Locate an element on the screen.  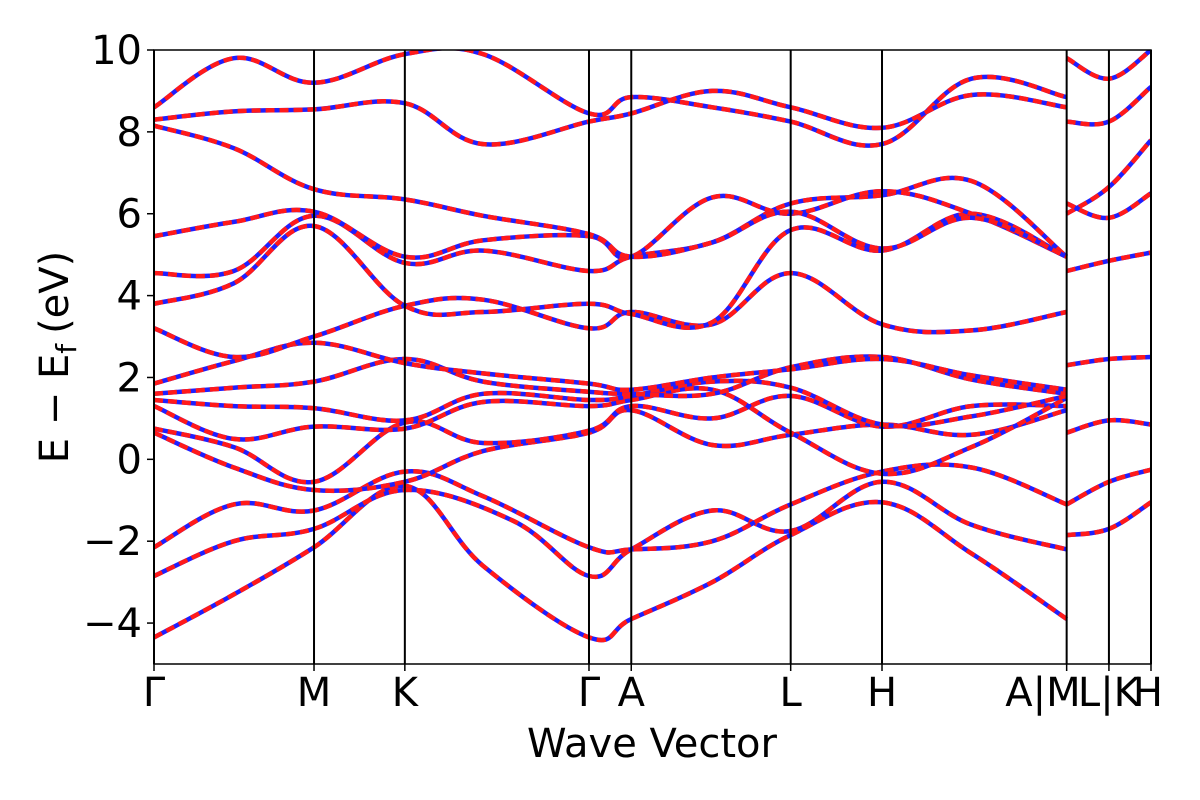
x-tick-label: A|M is located at coordinates (1042, 693).